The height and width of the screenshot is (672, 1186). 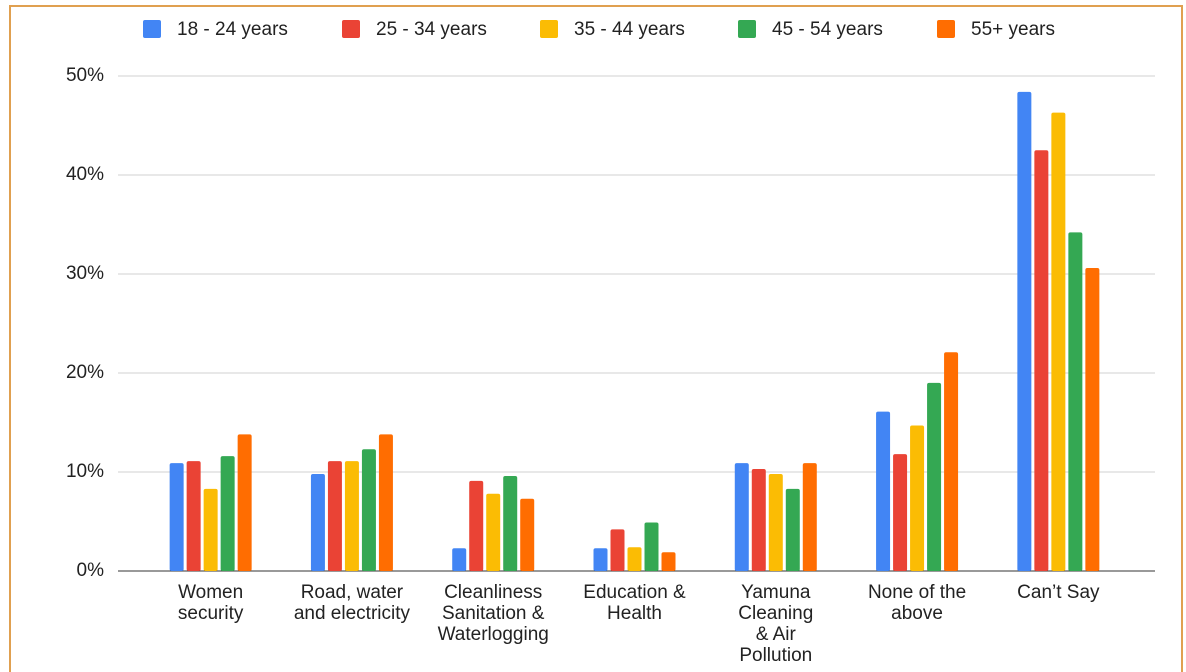 What do you see at coordinates (493, 613) in the screenshot?
I see `x-tick-label: Cleanliness Sanitation & Waterlogging` at bounding box center [493, 613].